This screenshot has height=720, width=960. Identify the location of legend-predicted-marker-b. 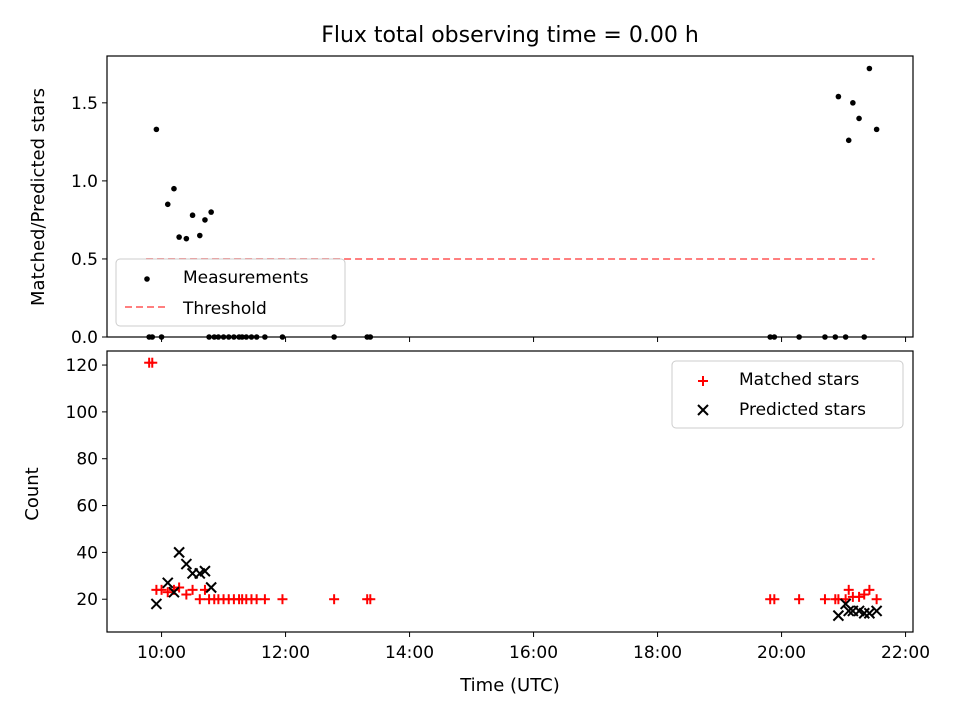
(703, 410).